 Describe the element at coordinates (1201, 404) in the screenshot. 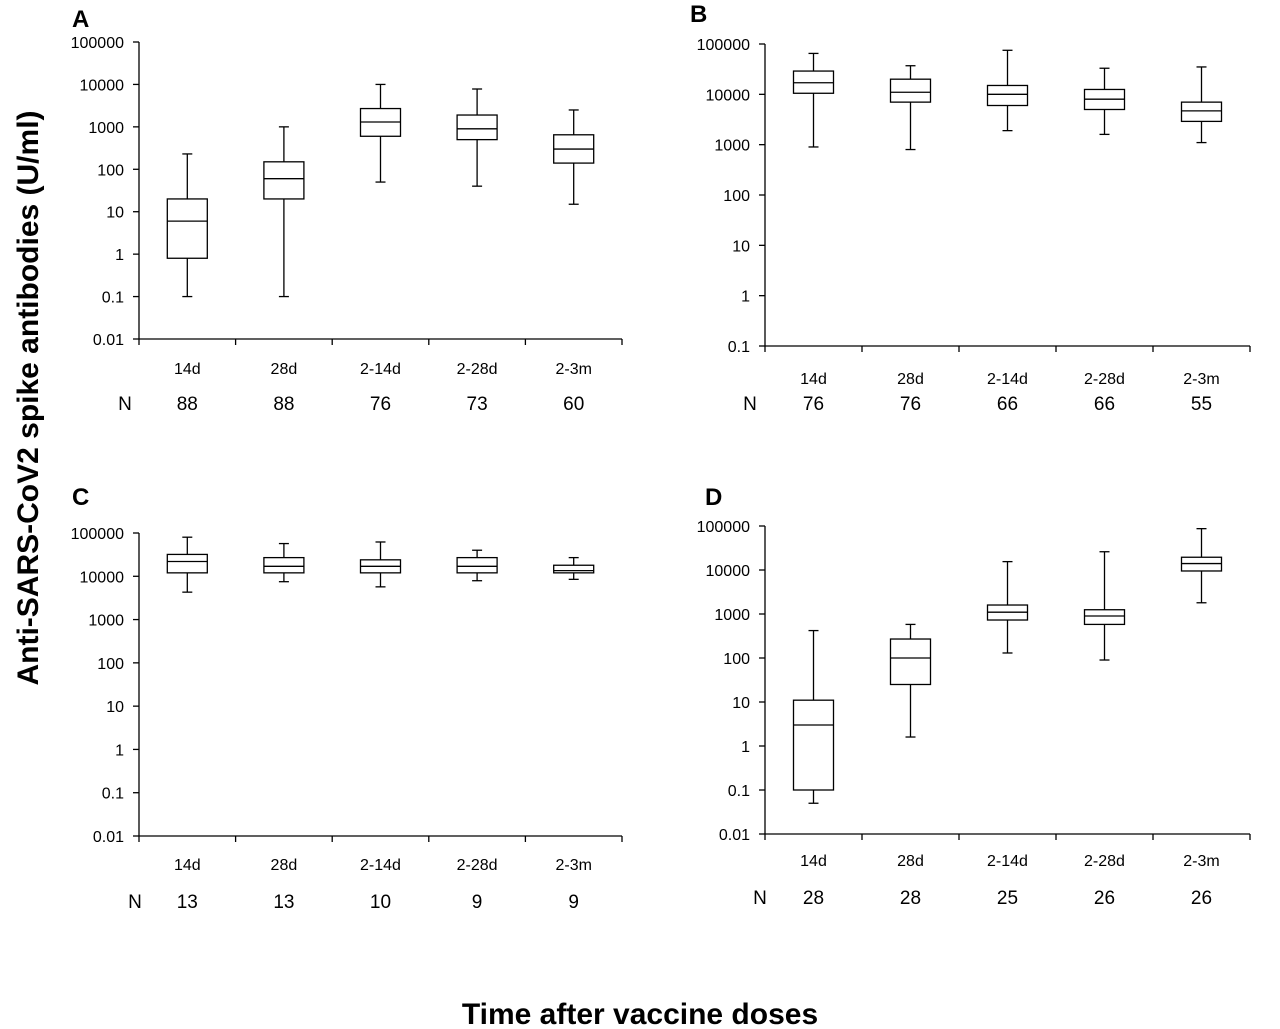

I see `n-value: 55` at that location.